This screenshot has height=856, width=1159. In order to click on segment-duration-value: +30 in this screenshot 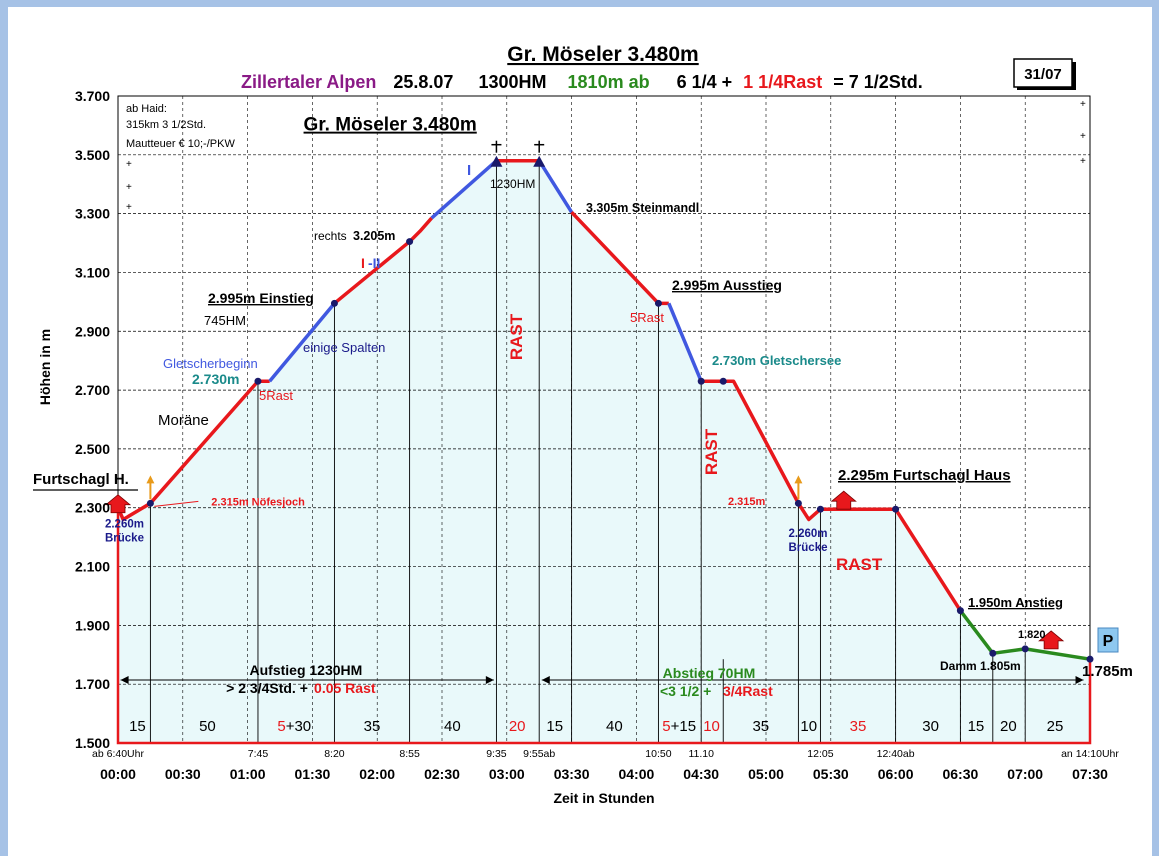, I will do `click(298, 726)`.